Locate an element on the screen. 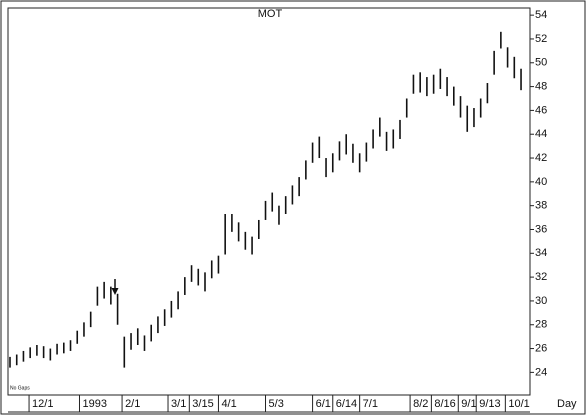  y-tick-label: 50 is located at coordinates (541, 63).